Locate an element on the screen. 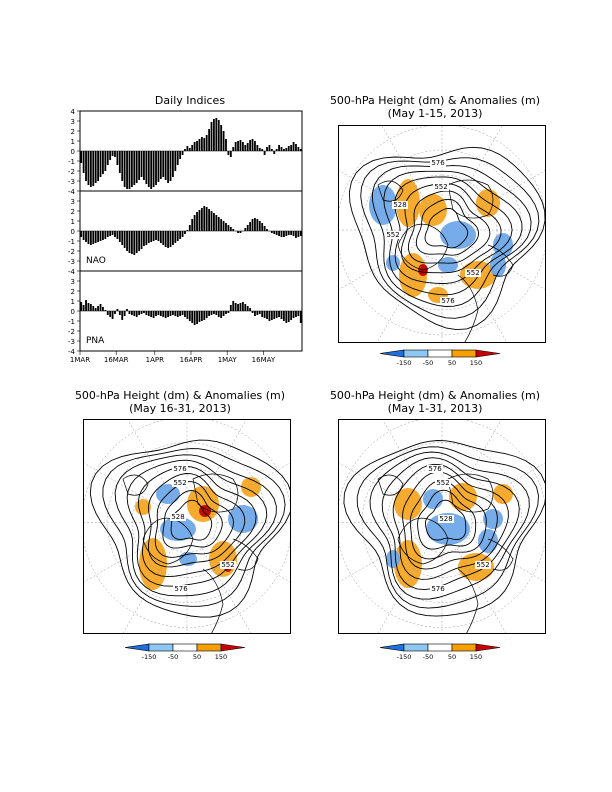 Image resolution: width=612 pixels, height=792 pixels. y-tick-label: -3 is located at coordinates (71, 182).